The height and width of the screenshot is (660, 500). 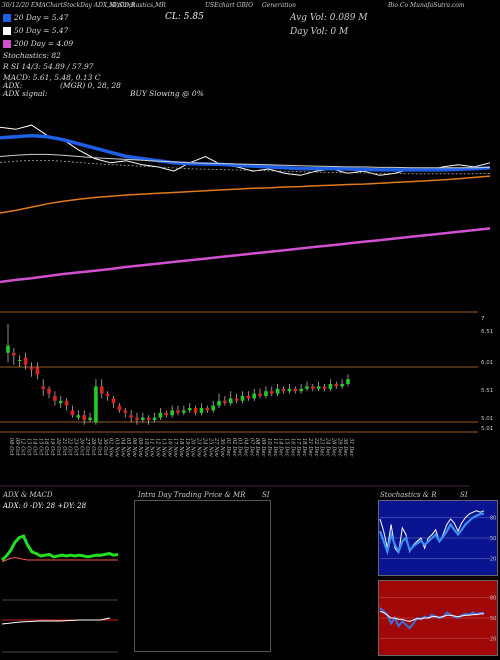 What do you see at coordinates (40, 447) in the screenshot?
I see `x-date-label: 15 Oct` at bounding box center [40, 447].